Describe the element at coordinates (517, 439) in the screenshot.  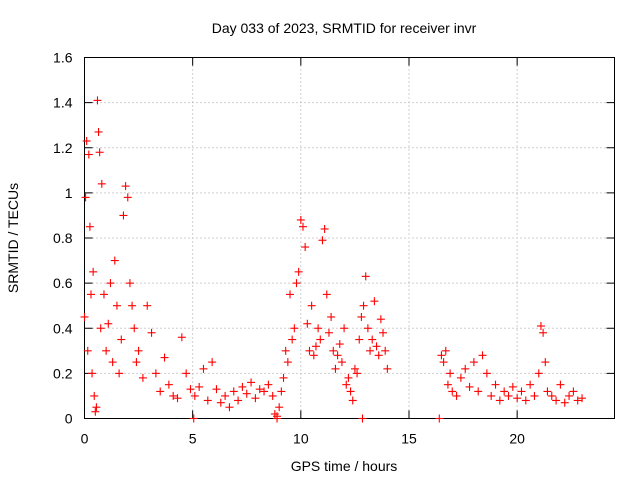
I see `x-tick-label: 20` at that location.